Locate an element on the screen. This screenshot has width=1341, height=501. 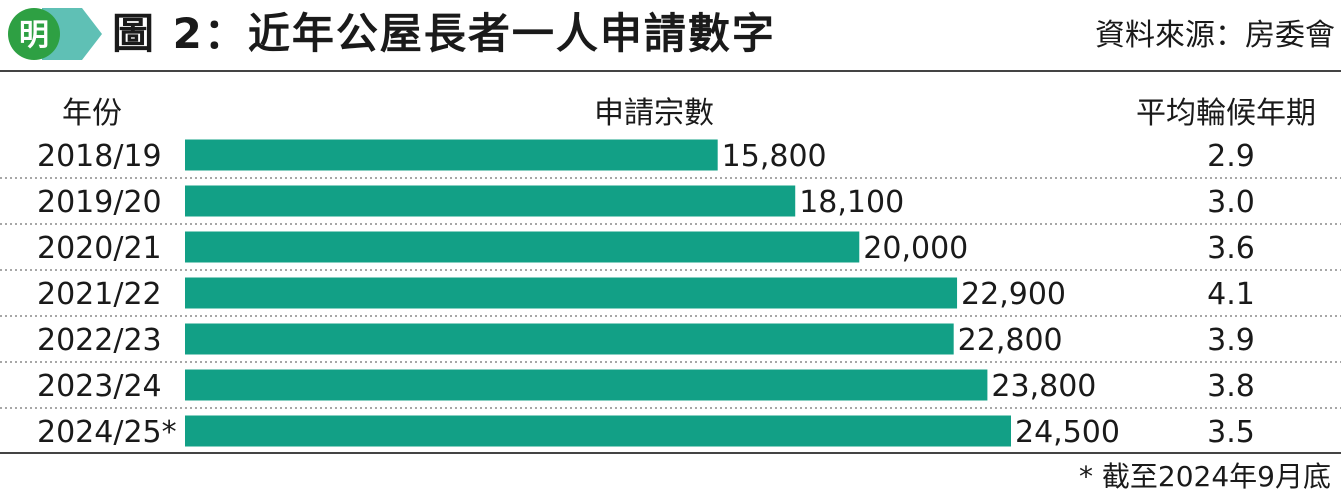
source-credit: 資料來源：房委會 is located at coordinates (1215, 35).